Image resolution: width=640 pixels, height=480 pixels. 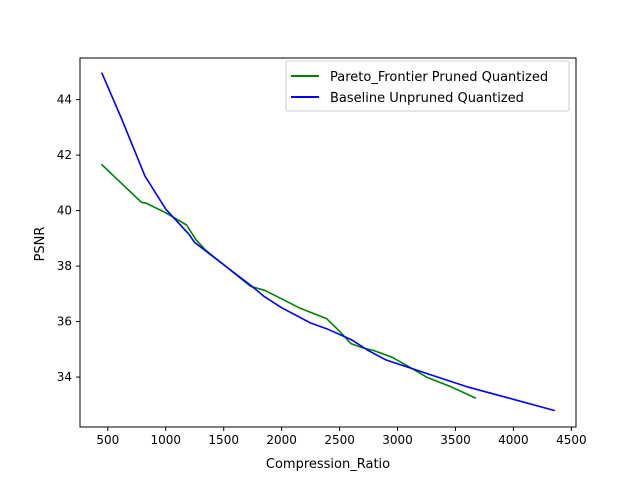 I want to click on x-tick-label: 2500, so click(x=339, y=440).